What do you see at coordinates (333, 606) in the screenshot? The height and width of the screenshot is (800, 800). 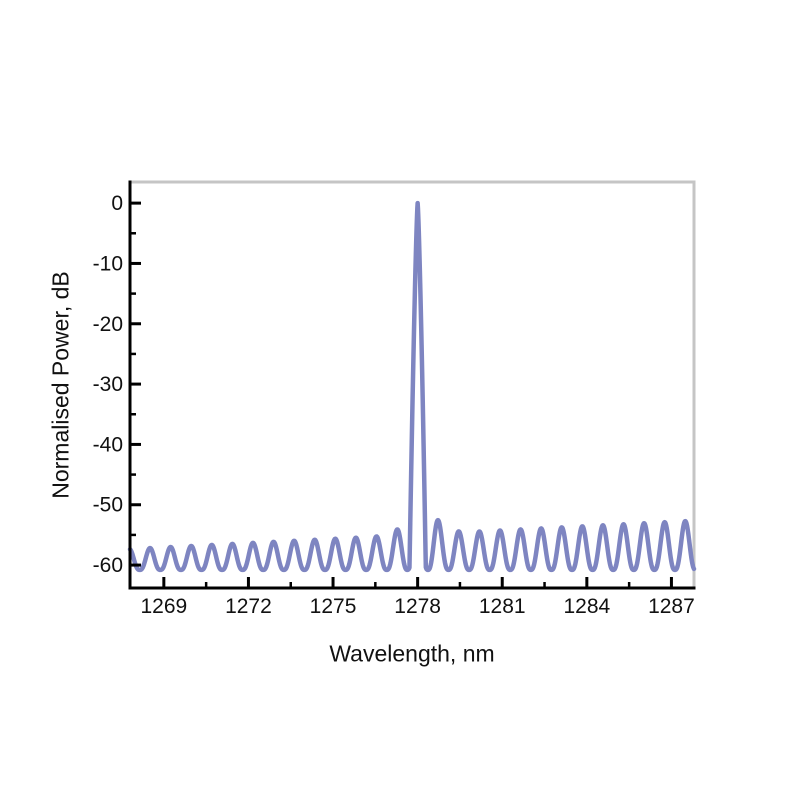 I see `x-tick-label: 1275` at bounding box center [333, 606].